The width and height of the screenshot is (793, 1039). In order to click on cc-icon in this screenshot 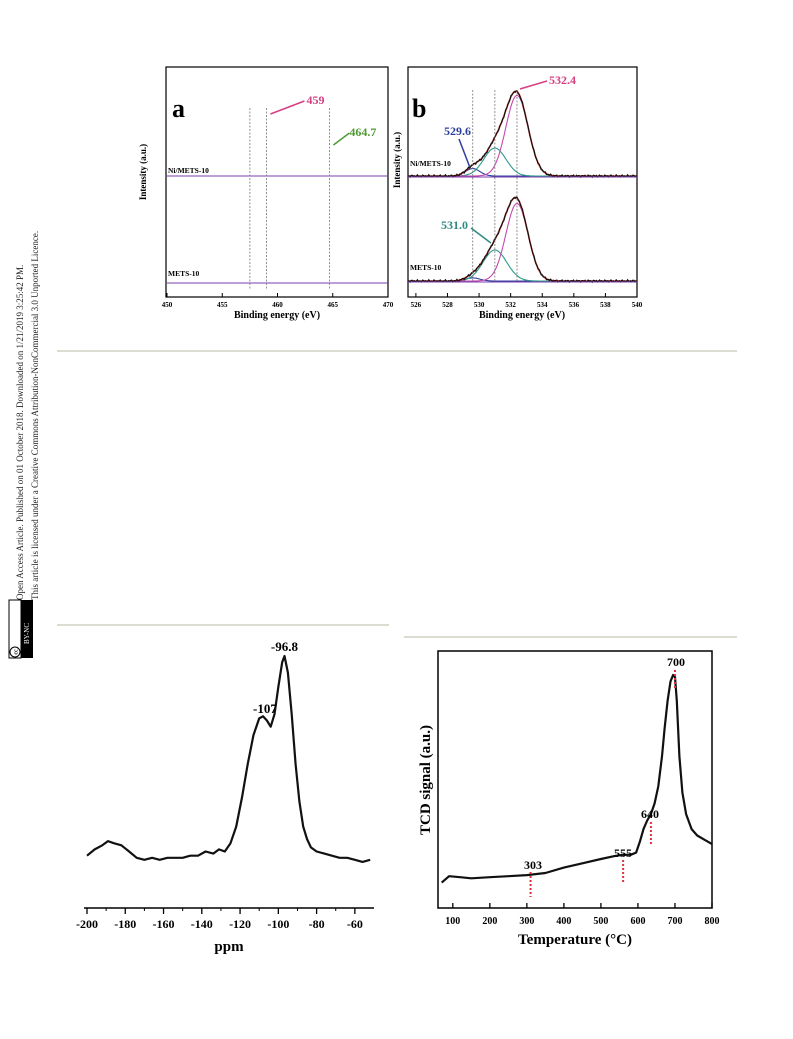, I will do `click(15, 652)`.